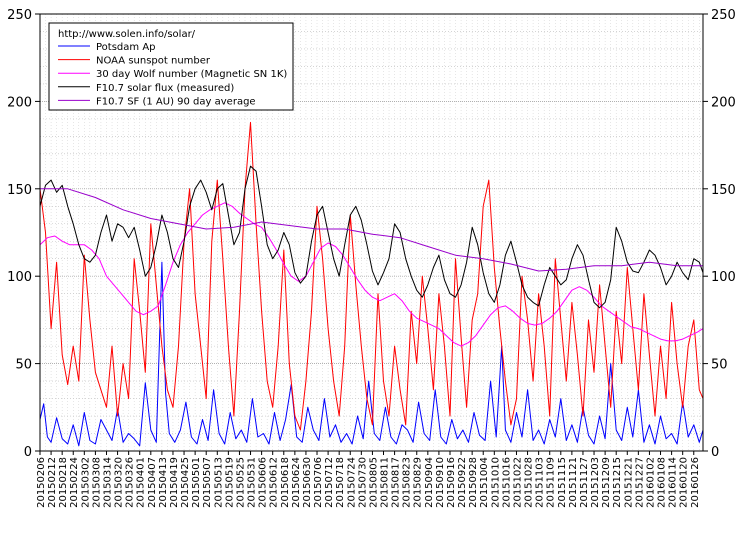 This screenshot has height=540, width=748. What do you see at coordinates (484, 482) in the screenshot?
I see `x-tick-label: 20151004` at bounding box center [484, 482].